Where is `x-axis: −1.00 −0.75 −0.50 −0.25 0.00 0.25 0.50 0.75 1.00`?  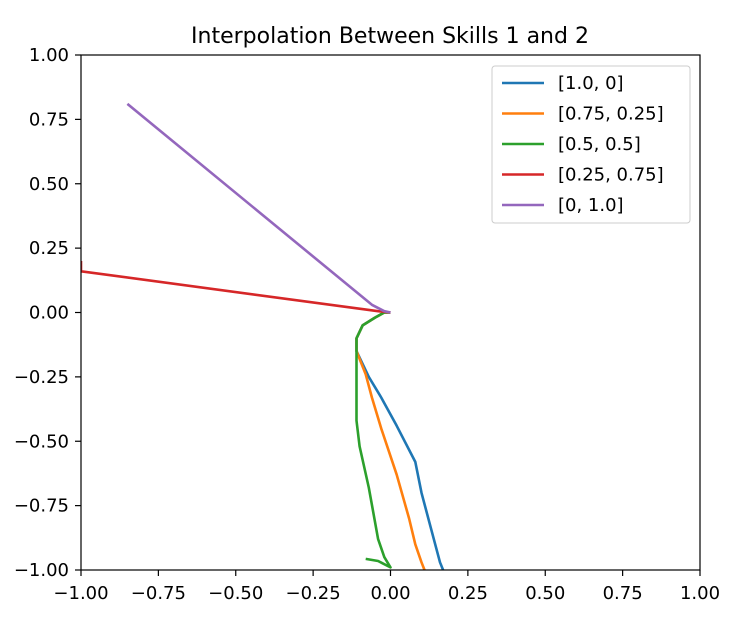 x-axis: −1.00 −0.75 −0.50 −0.25 0.00 0.25 0.50 0.75 1.00 is located at coordinates (386, 587).